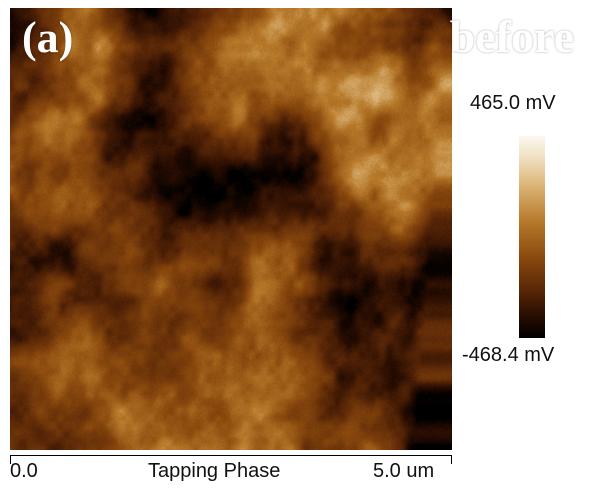 This screenshot has width=600, height=490. I want to click on axis-start-label: 0.0, so click(24, 471).